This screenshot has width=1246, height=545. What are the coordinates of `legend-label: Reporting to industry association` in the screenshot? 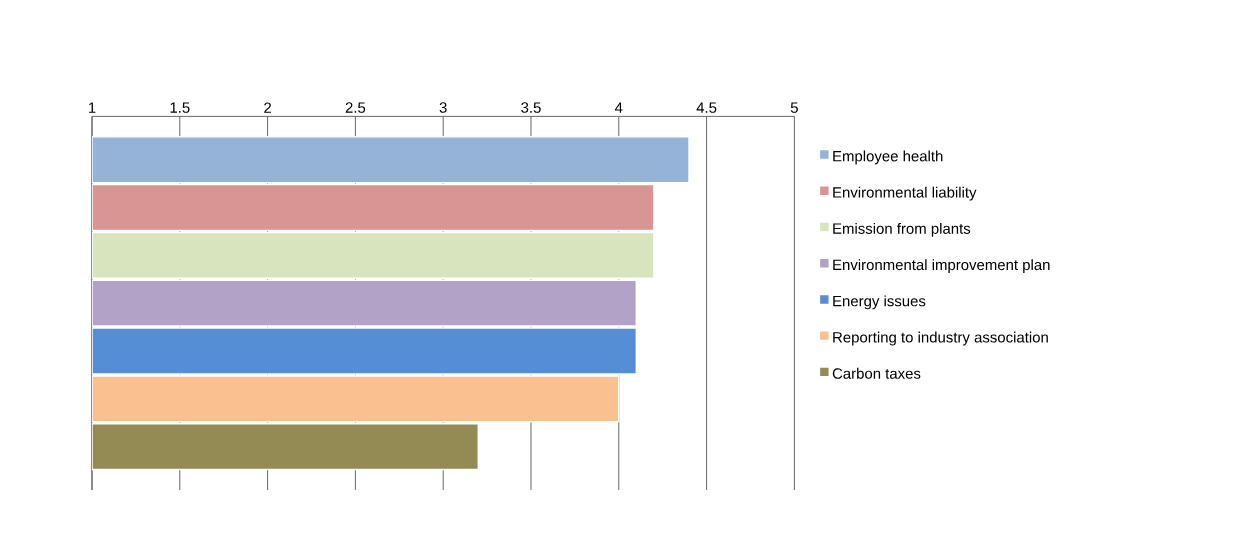 It's located at (940, 338).